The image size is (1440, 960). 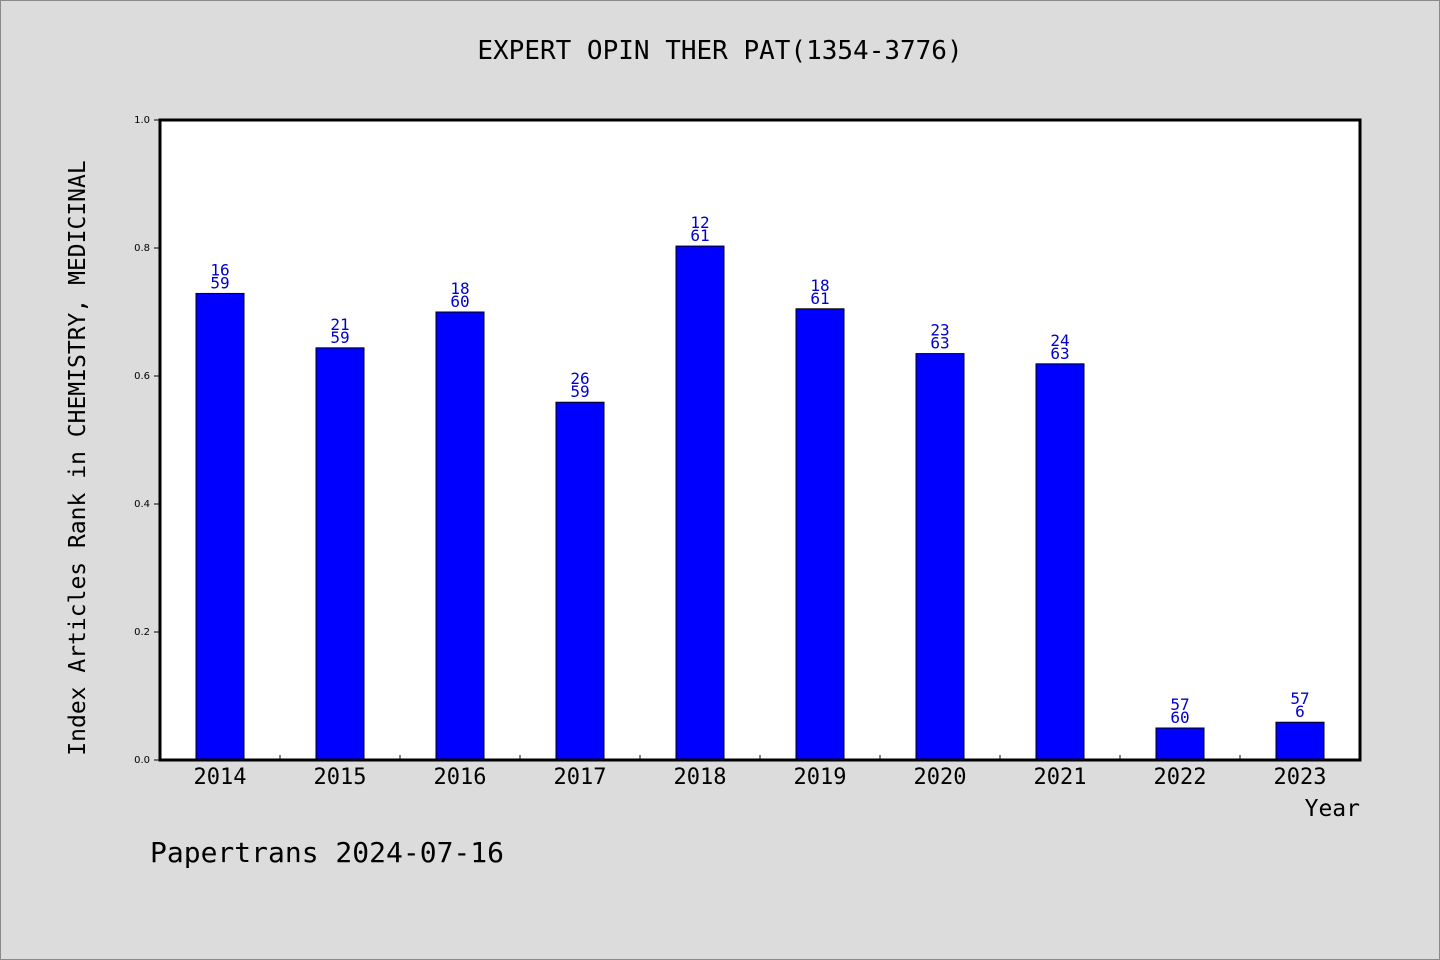 I want to click on x-tick-label: 2020, so click(x=940, y=777).